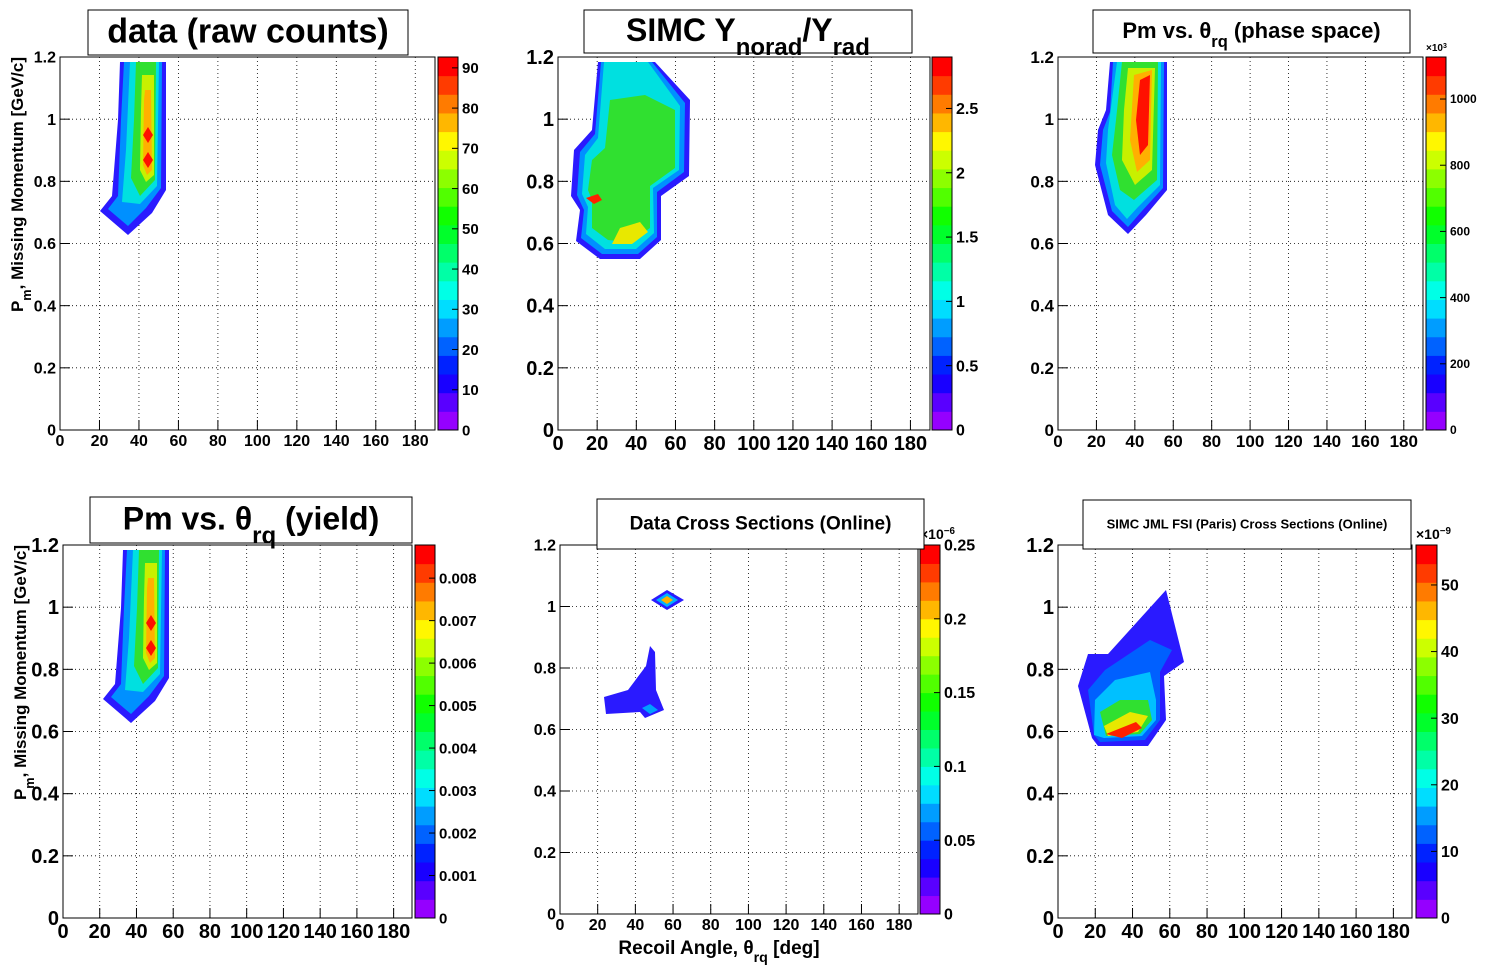 The height and width of the screenshot is (978, 1498). What do you see at coordinates (1251, 34) in the screenshot?
I see `chart-title: Pm vs. θrq (phase space)` at bounding box center [1251, 34].